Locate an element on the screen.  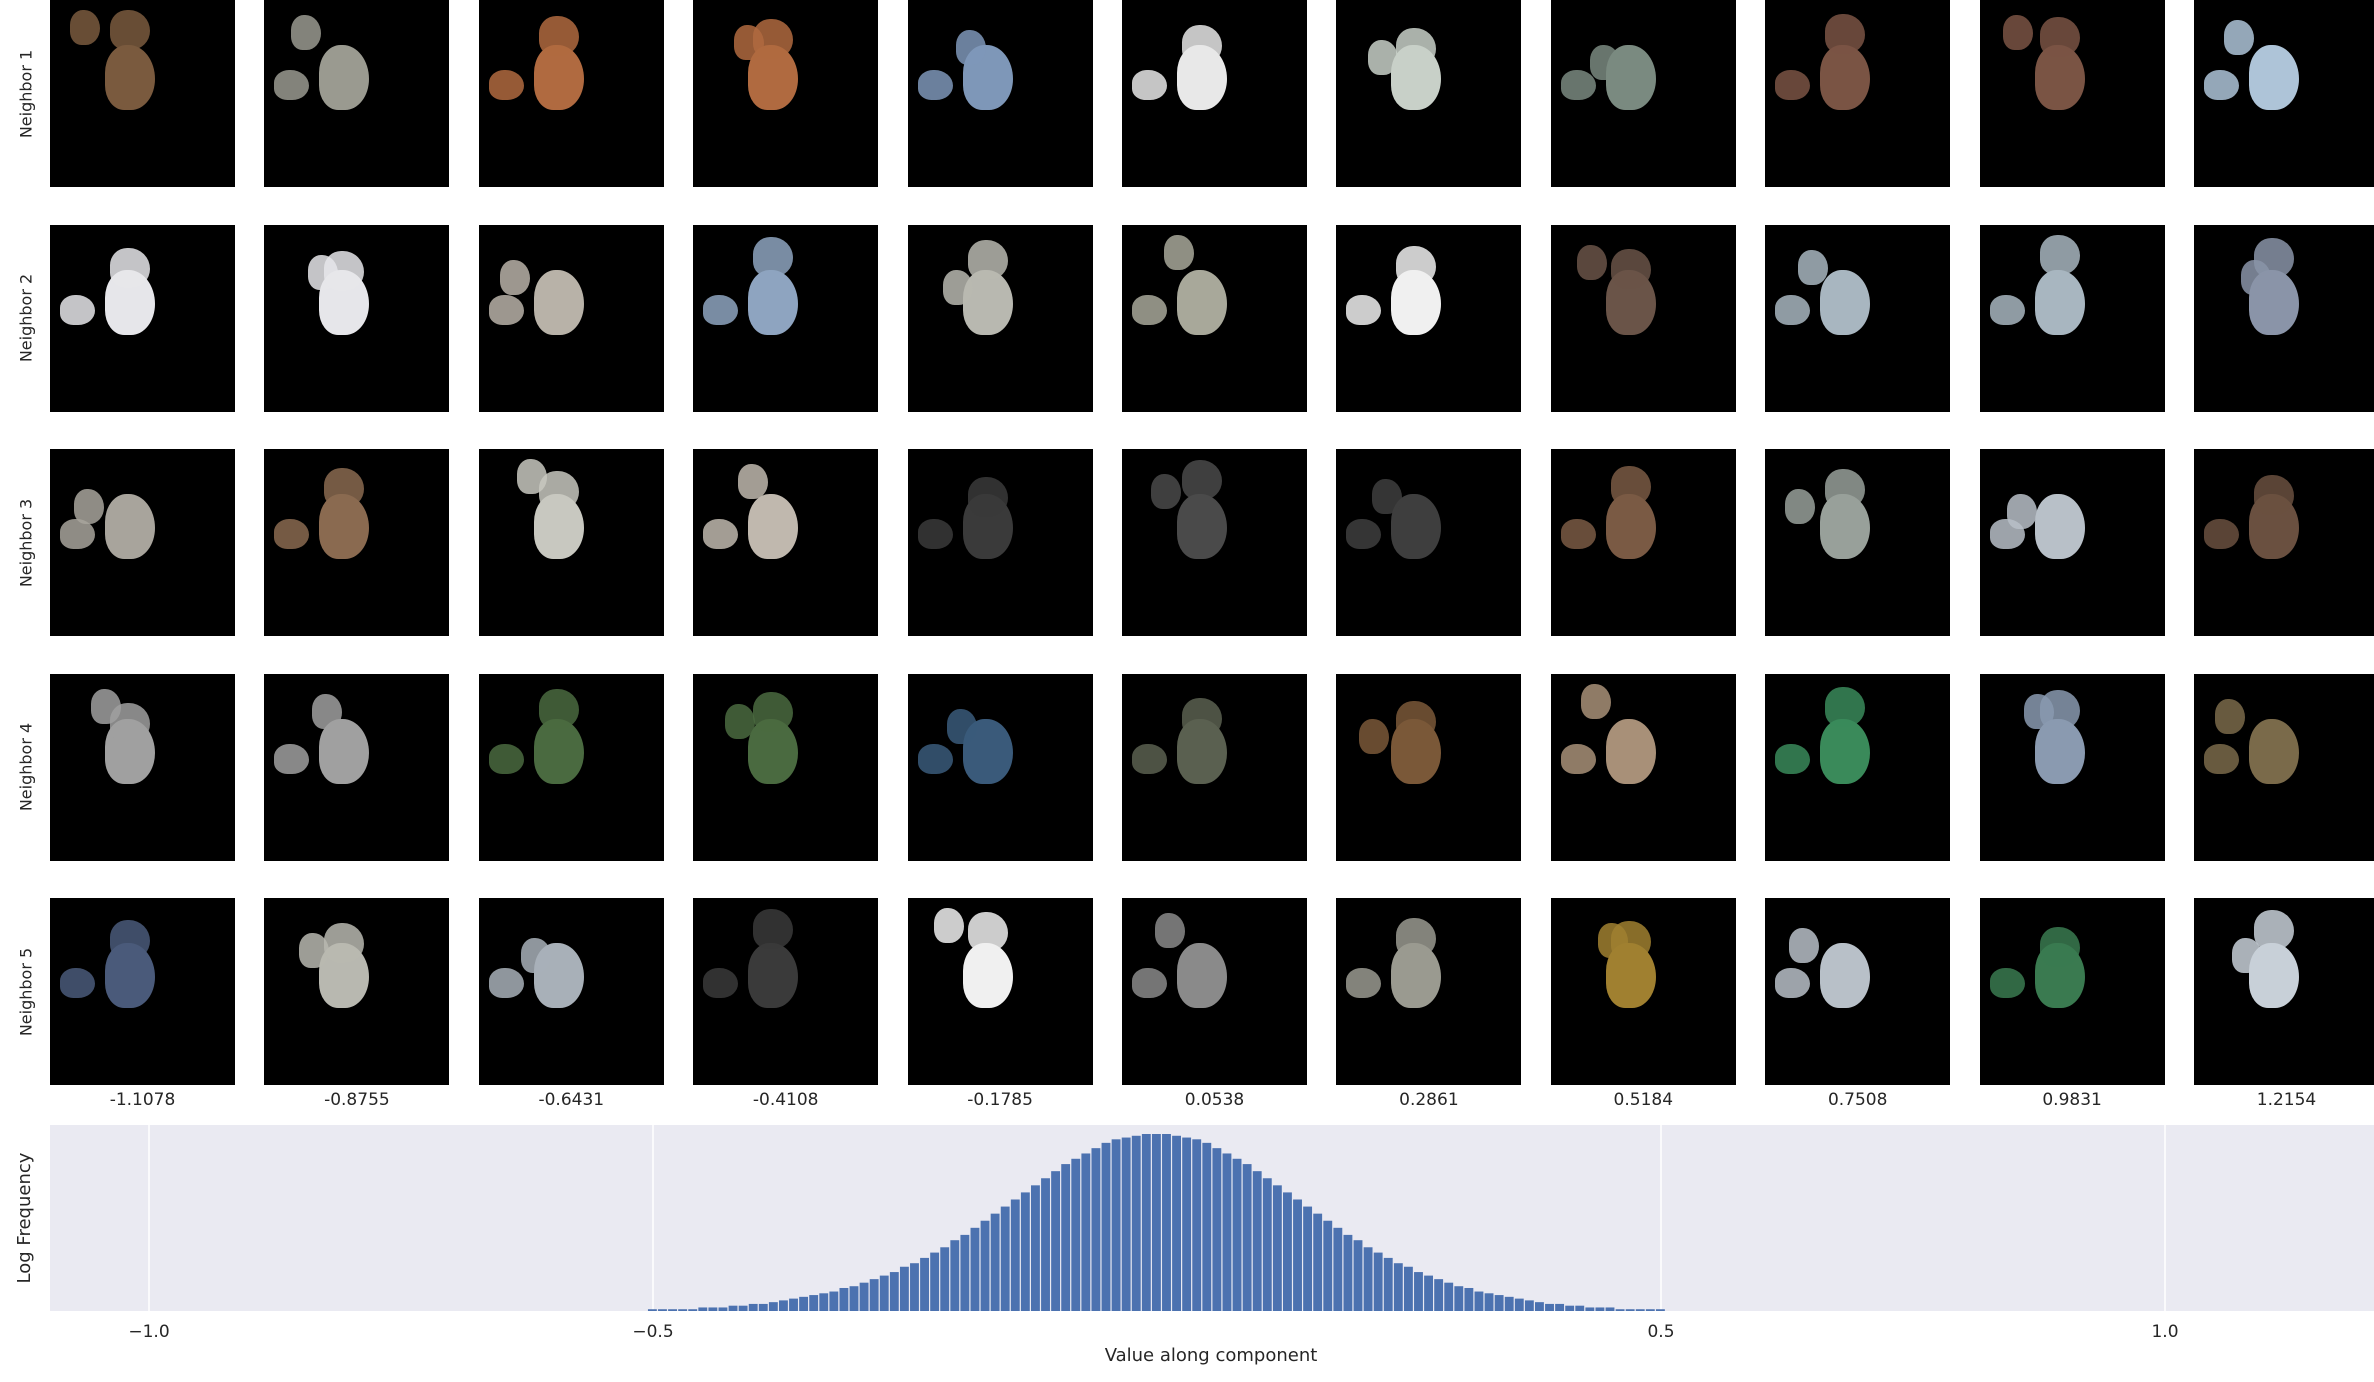
plot-area is located at coordinates (1212, 1218).